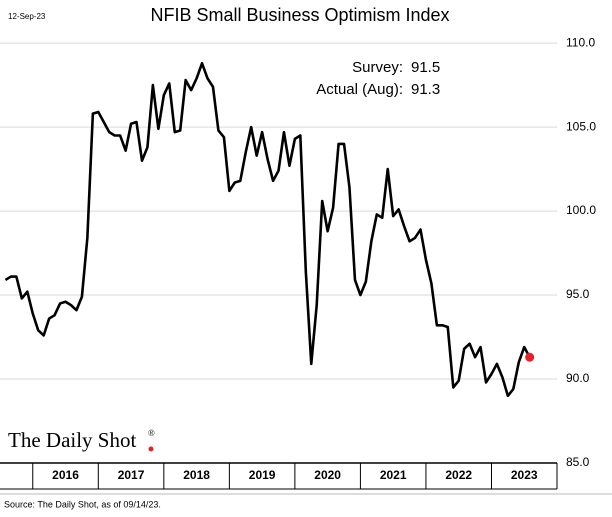 The height and width of the screenshot is (517, 612). What do you see at coordinates (151, 449) in the screenshot?
I see `logo-dot` at bounding box center [151, 449].